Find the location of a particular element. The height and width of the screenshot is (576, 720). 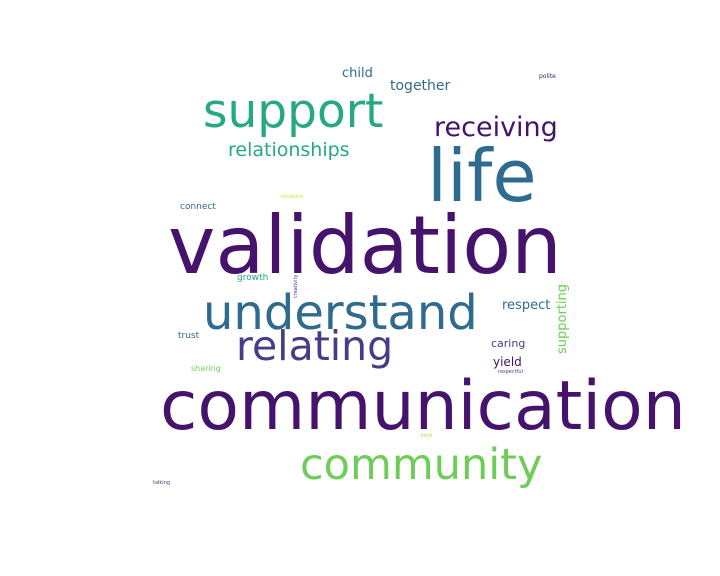

word-trust: trust is located at coordinates (189, 336).